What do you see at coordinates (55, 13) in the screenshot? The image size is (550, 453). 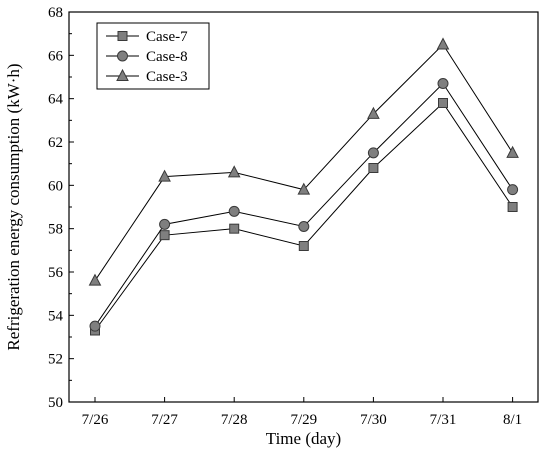 I see `y-tick-label: 68` at bounding box center [55, 13].